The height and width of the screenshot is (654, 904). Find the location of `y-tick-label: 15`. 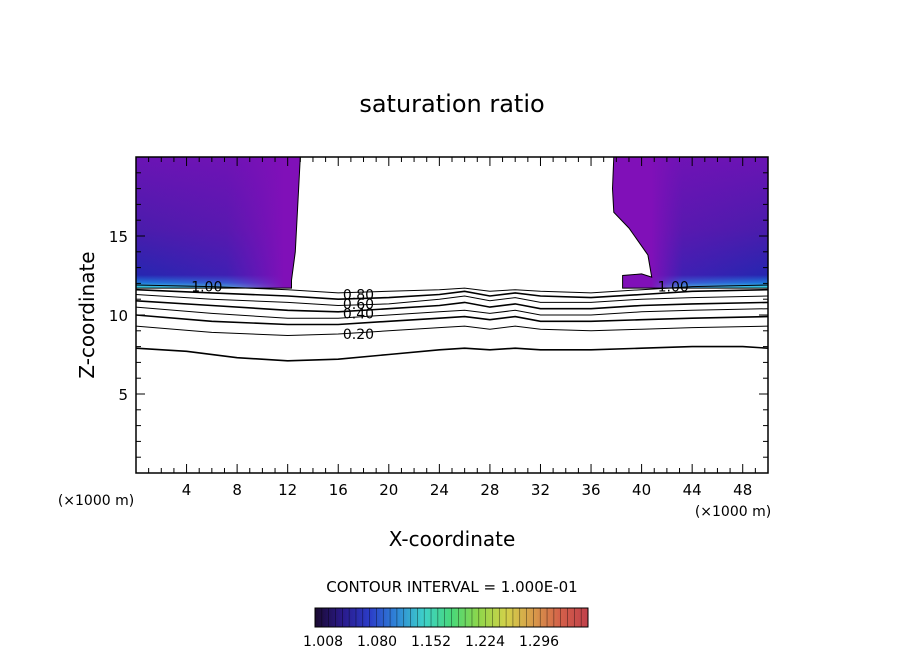

y-tick-label: 15 is located at coordinates (118, 237).